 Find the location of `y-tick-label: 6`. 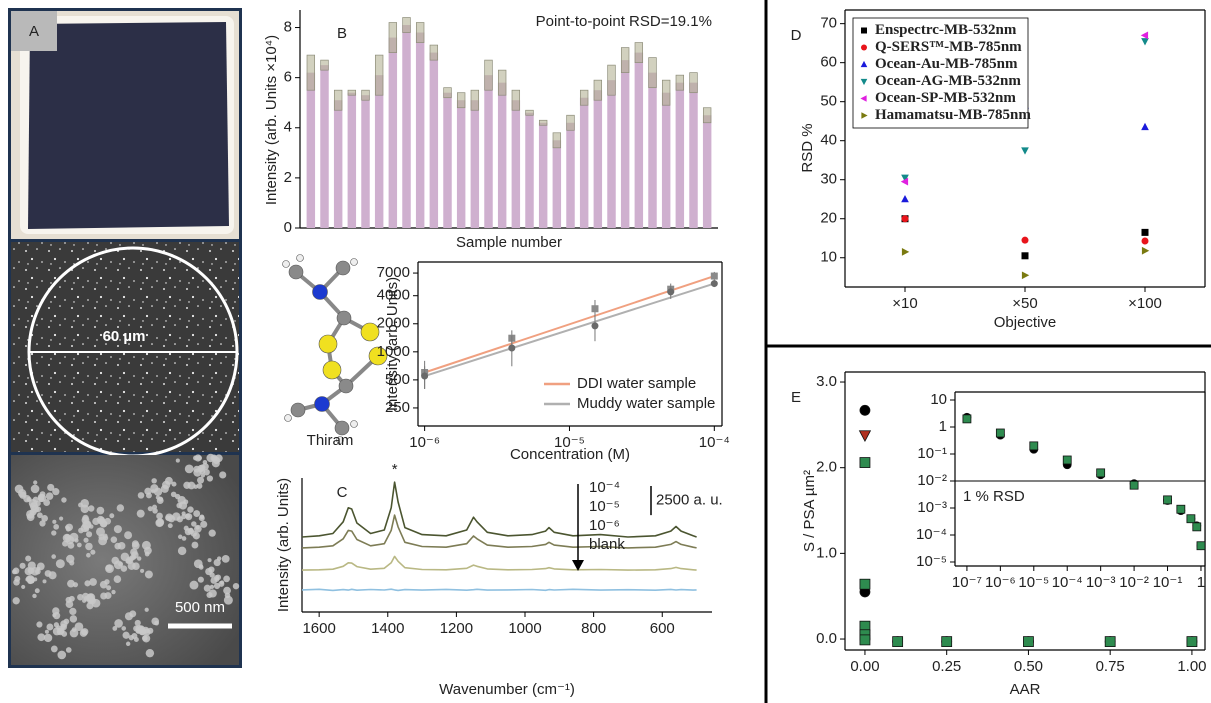

y-tick-label: 6 is located at coordinates (288, 77).